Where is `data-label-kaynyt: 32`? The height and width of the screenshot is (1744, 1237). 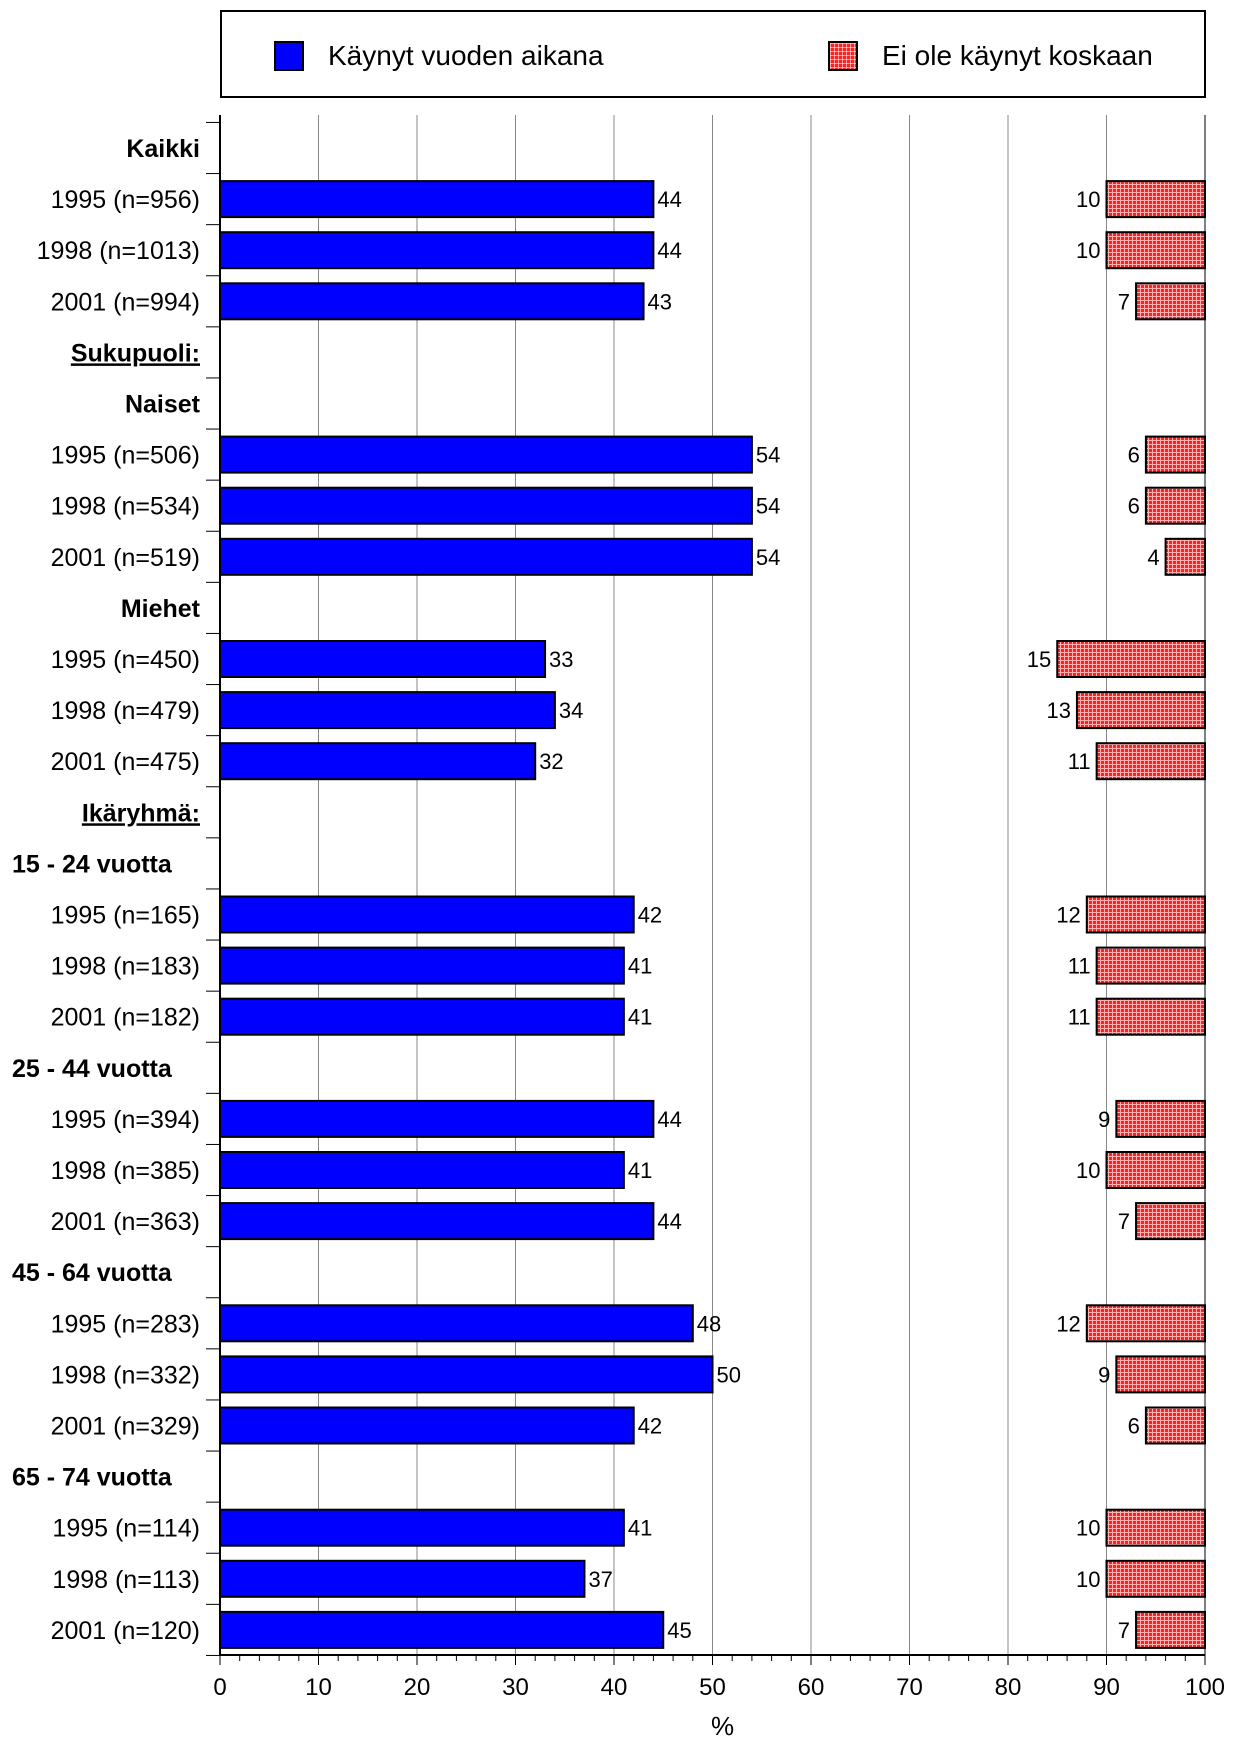 data-label-kaynyt: 32 is located at coordinates (551, 761).